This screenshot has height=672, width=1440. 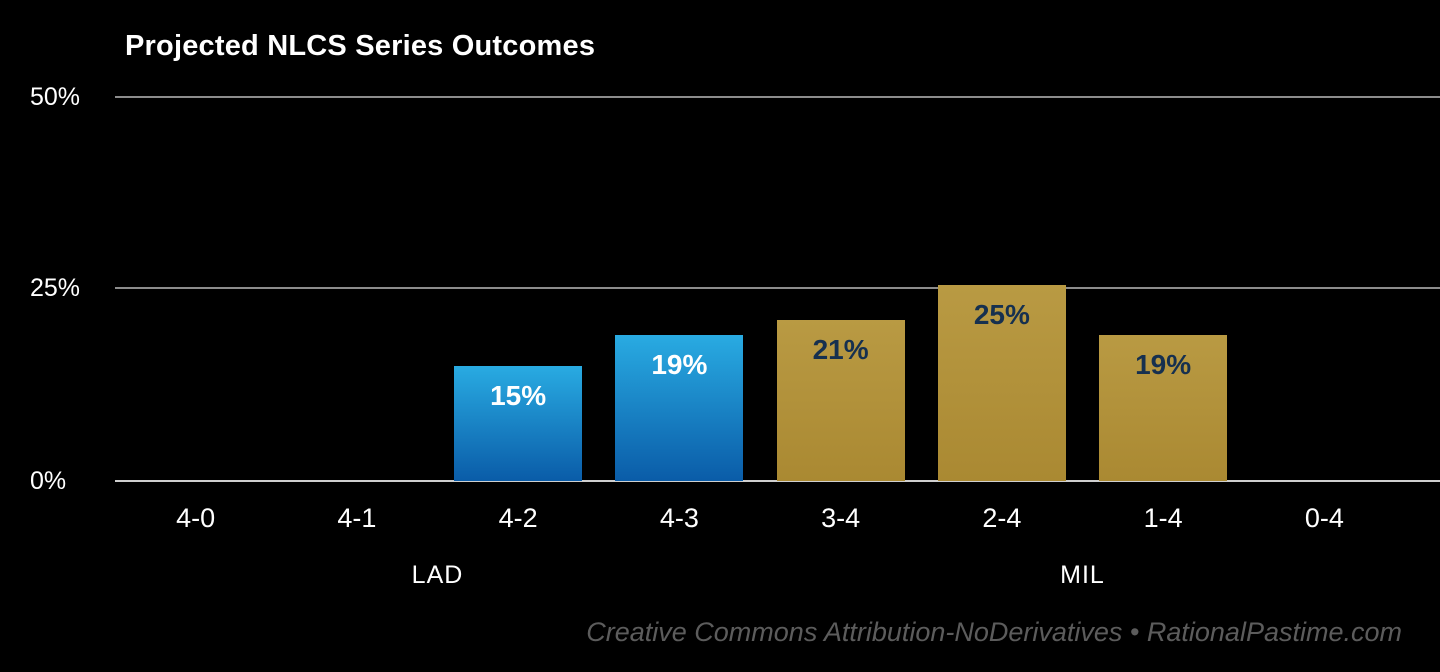 What do you see at coordinates (1163, 408) in the screenshot?
I see `bar-1-4: 19%` at bounding box center [1163, 408].